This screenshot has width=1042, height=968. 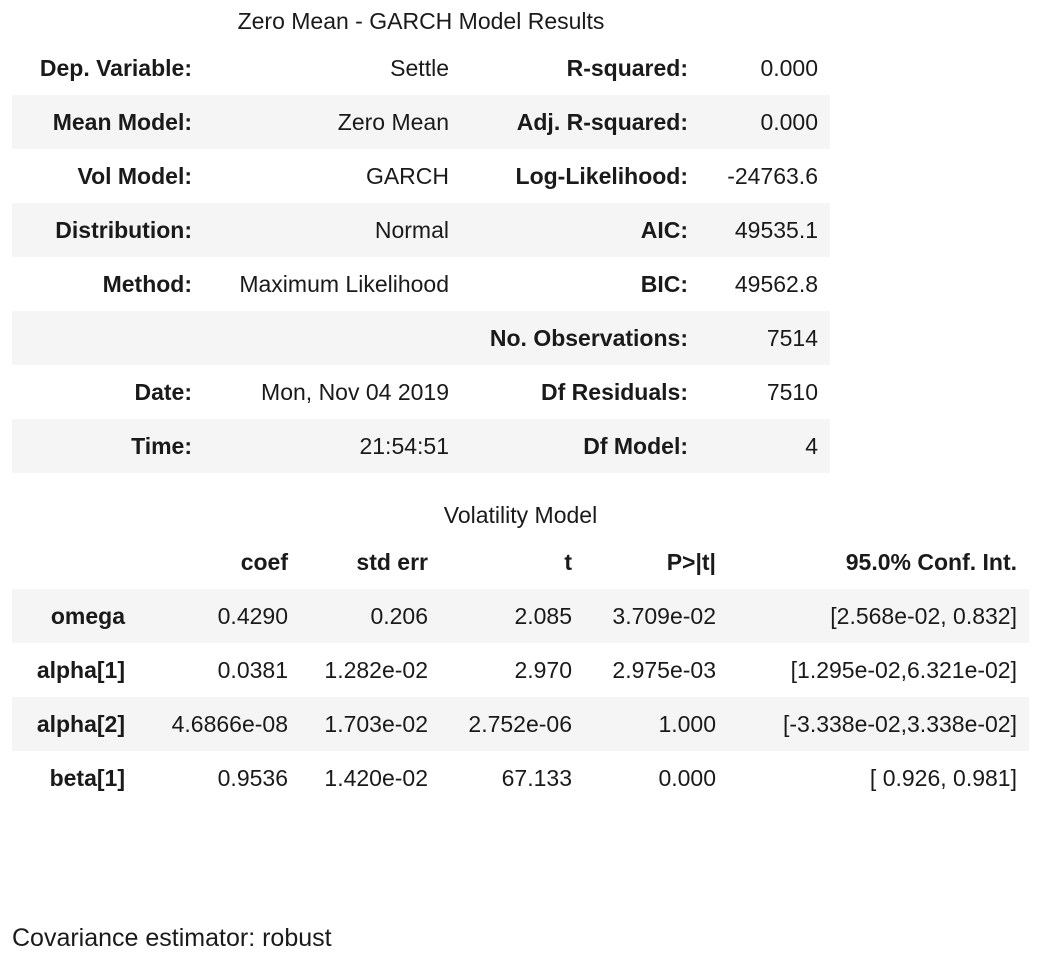 I want to click on method-label: Method:, so click(x=147, y=283).